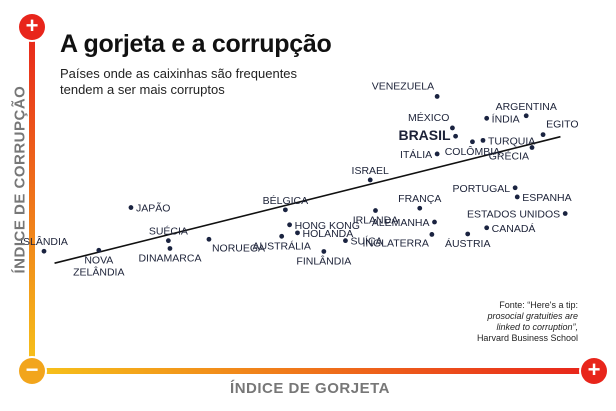  Describe the element at coordinates (482, 189) in the screenshot. I see `point-label: PORTUGAL` at that location.